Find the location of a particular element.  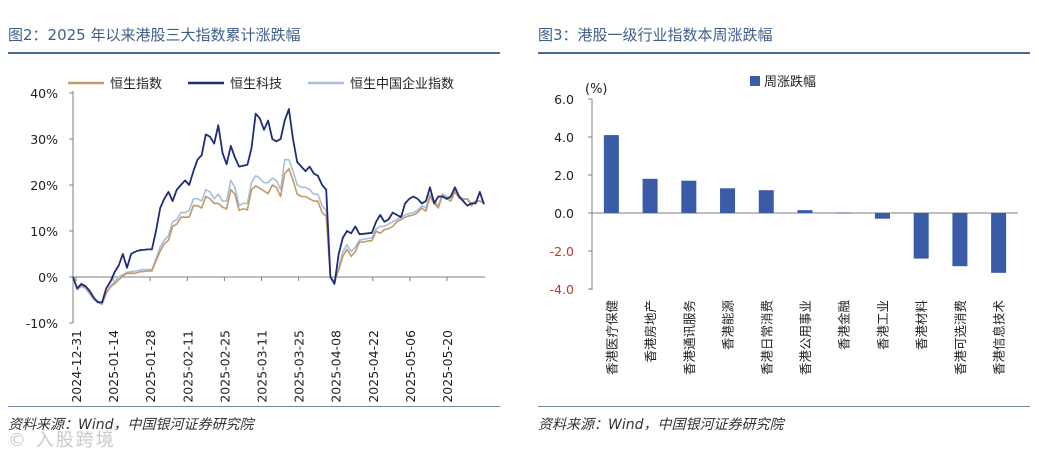

right-x-label: 香港材料 is located at coordinates (921, 325).